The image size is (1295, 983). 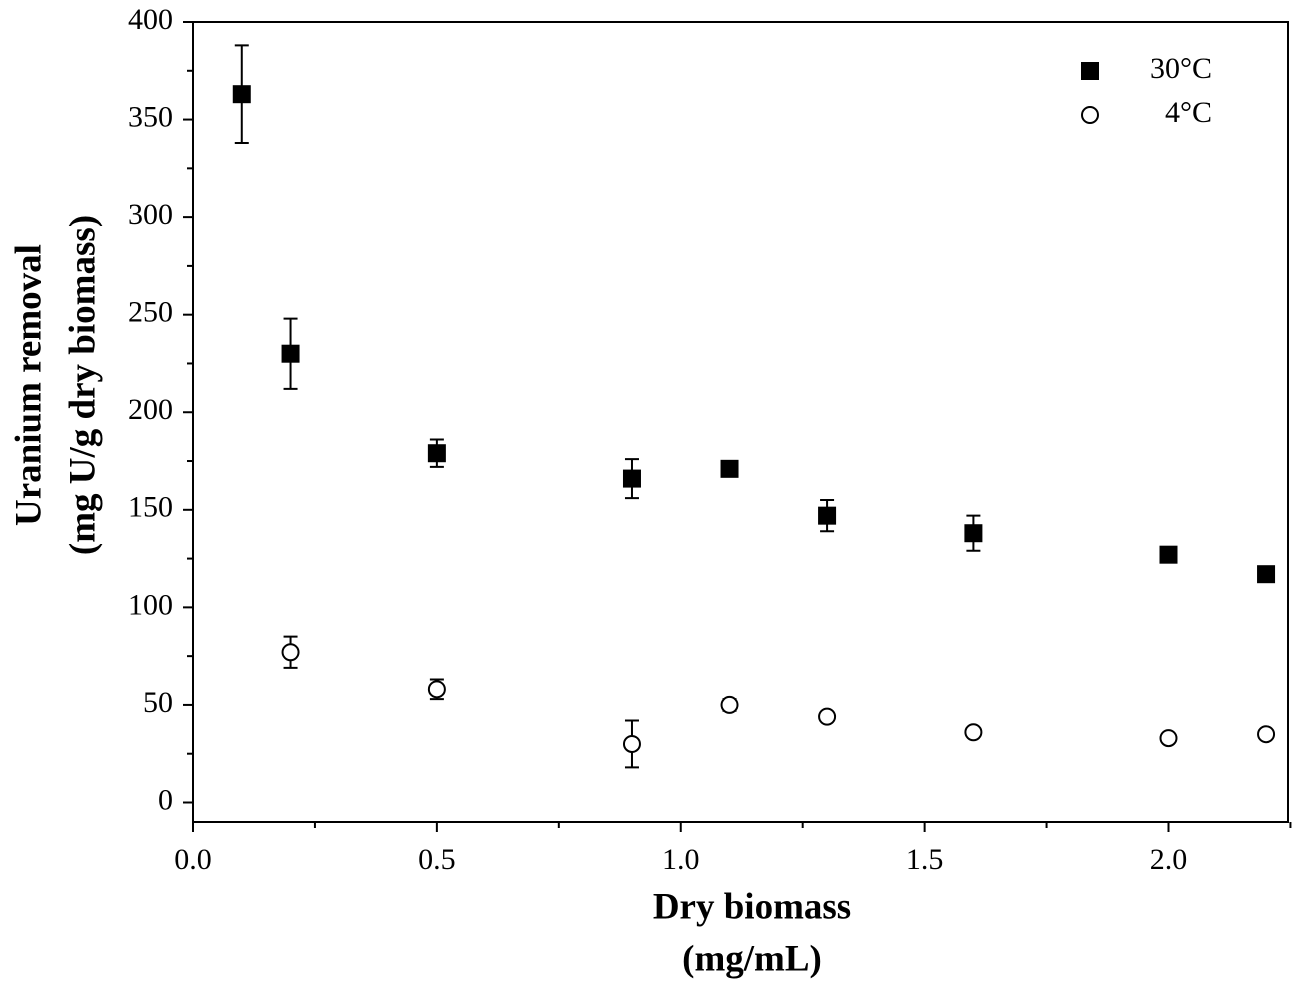 I want to click on y-tick-label: 400, so click(x=150, y=19).